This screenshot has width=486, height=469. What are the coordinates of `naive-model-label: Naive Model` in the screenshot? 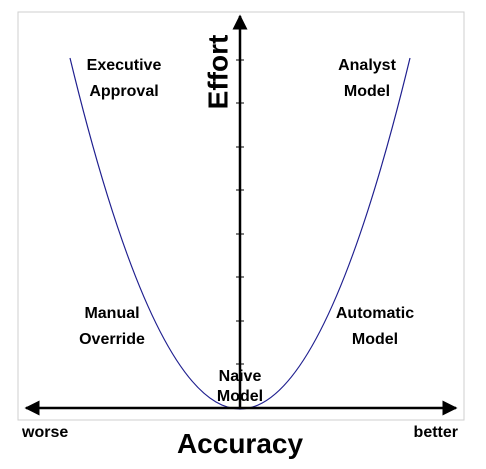 It's located at (240, 386).